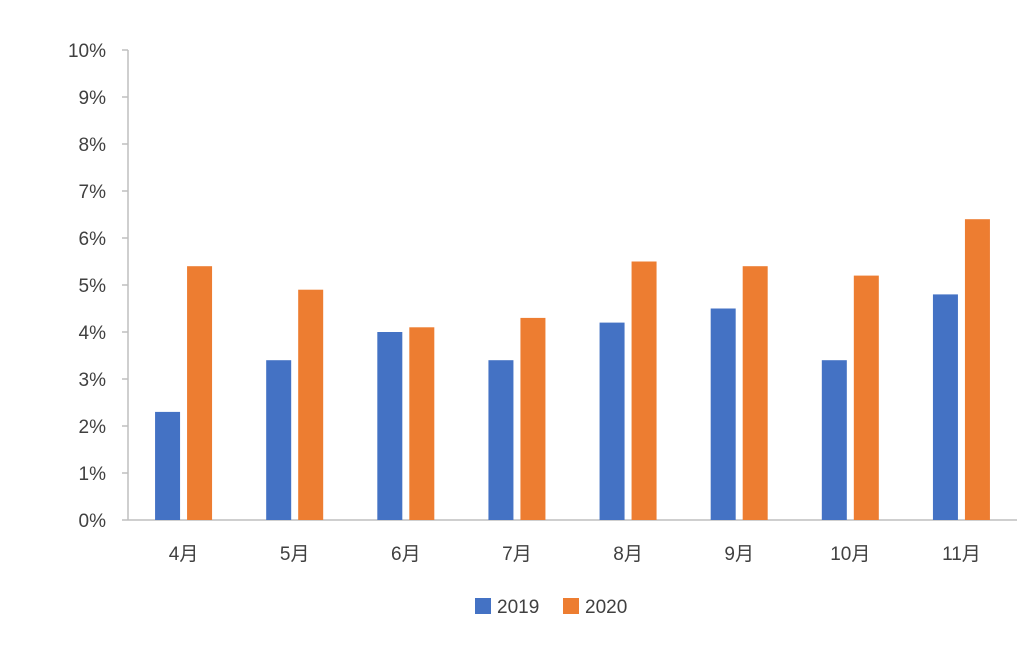 The width and height of the screenshot is (1034, 655). I want to click on y-tick-label: 2%, so click(93, 427).